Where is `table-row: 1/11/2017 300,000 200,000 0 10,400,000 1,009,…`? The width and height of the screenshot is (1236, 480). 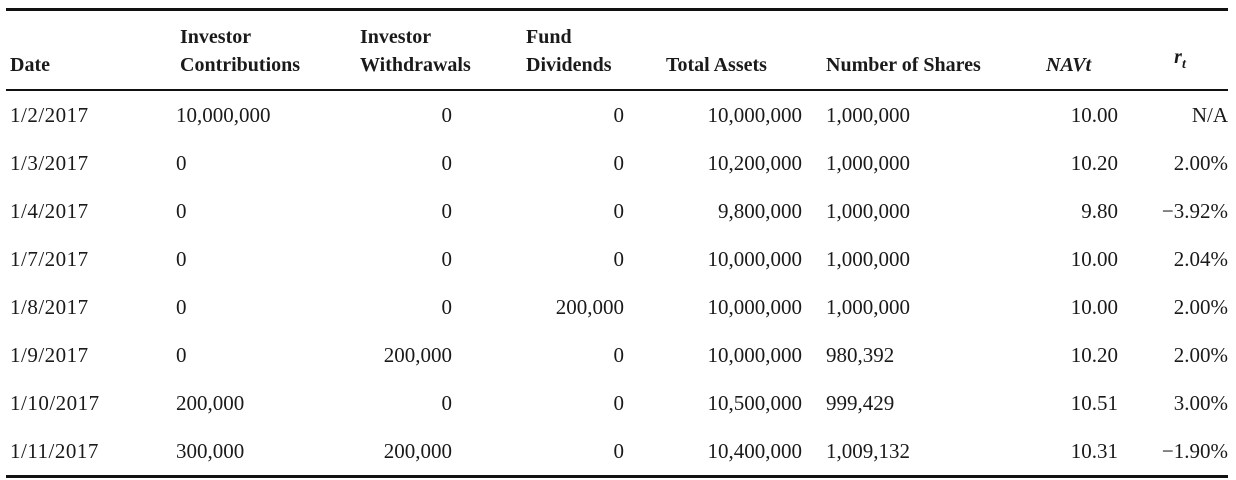
table-row: 1/11/2017 300,000 200,000 0 10,400,000 1,009,… is located at coordinates (617, 452).